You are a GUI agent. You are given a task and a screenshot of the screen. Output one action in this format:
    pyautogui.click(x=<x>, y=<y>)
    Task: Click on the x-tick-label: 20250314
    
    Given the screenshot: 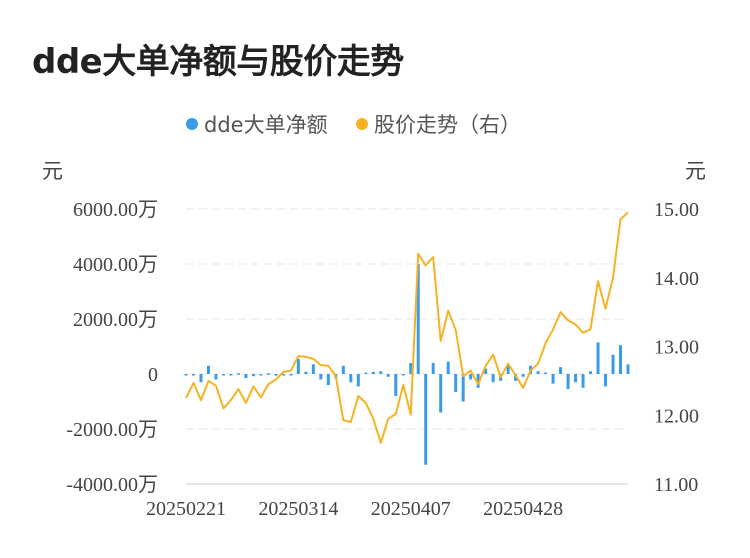 What is the action you would take?
    pyautogui.click(x=298, y=509)
    